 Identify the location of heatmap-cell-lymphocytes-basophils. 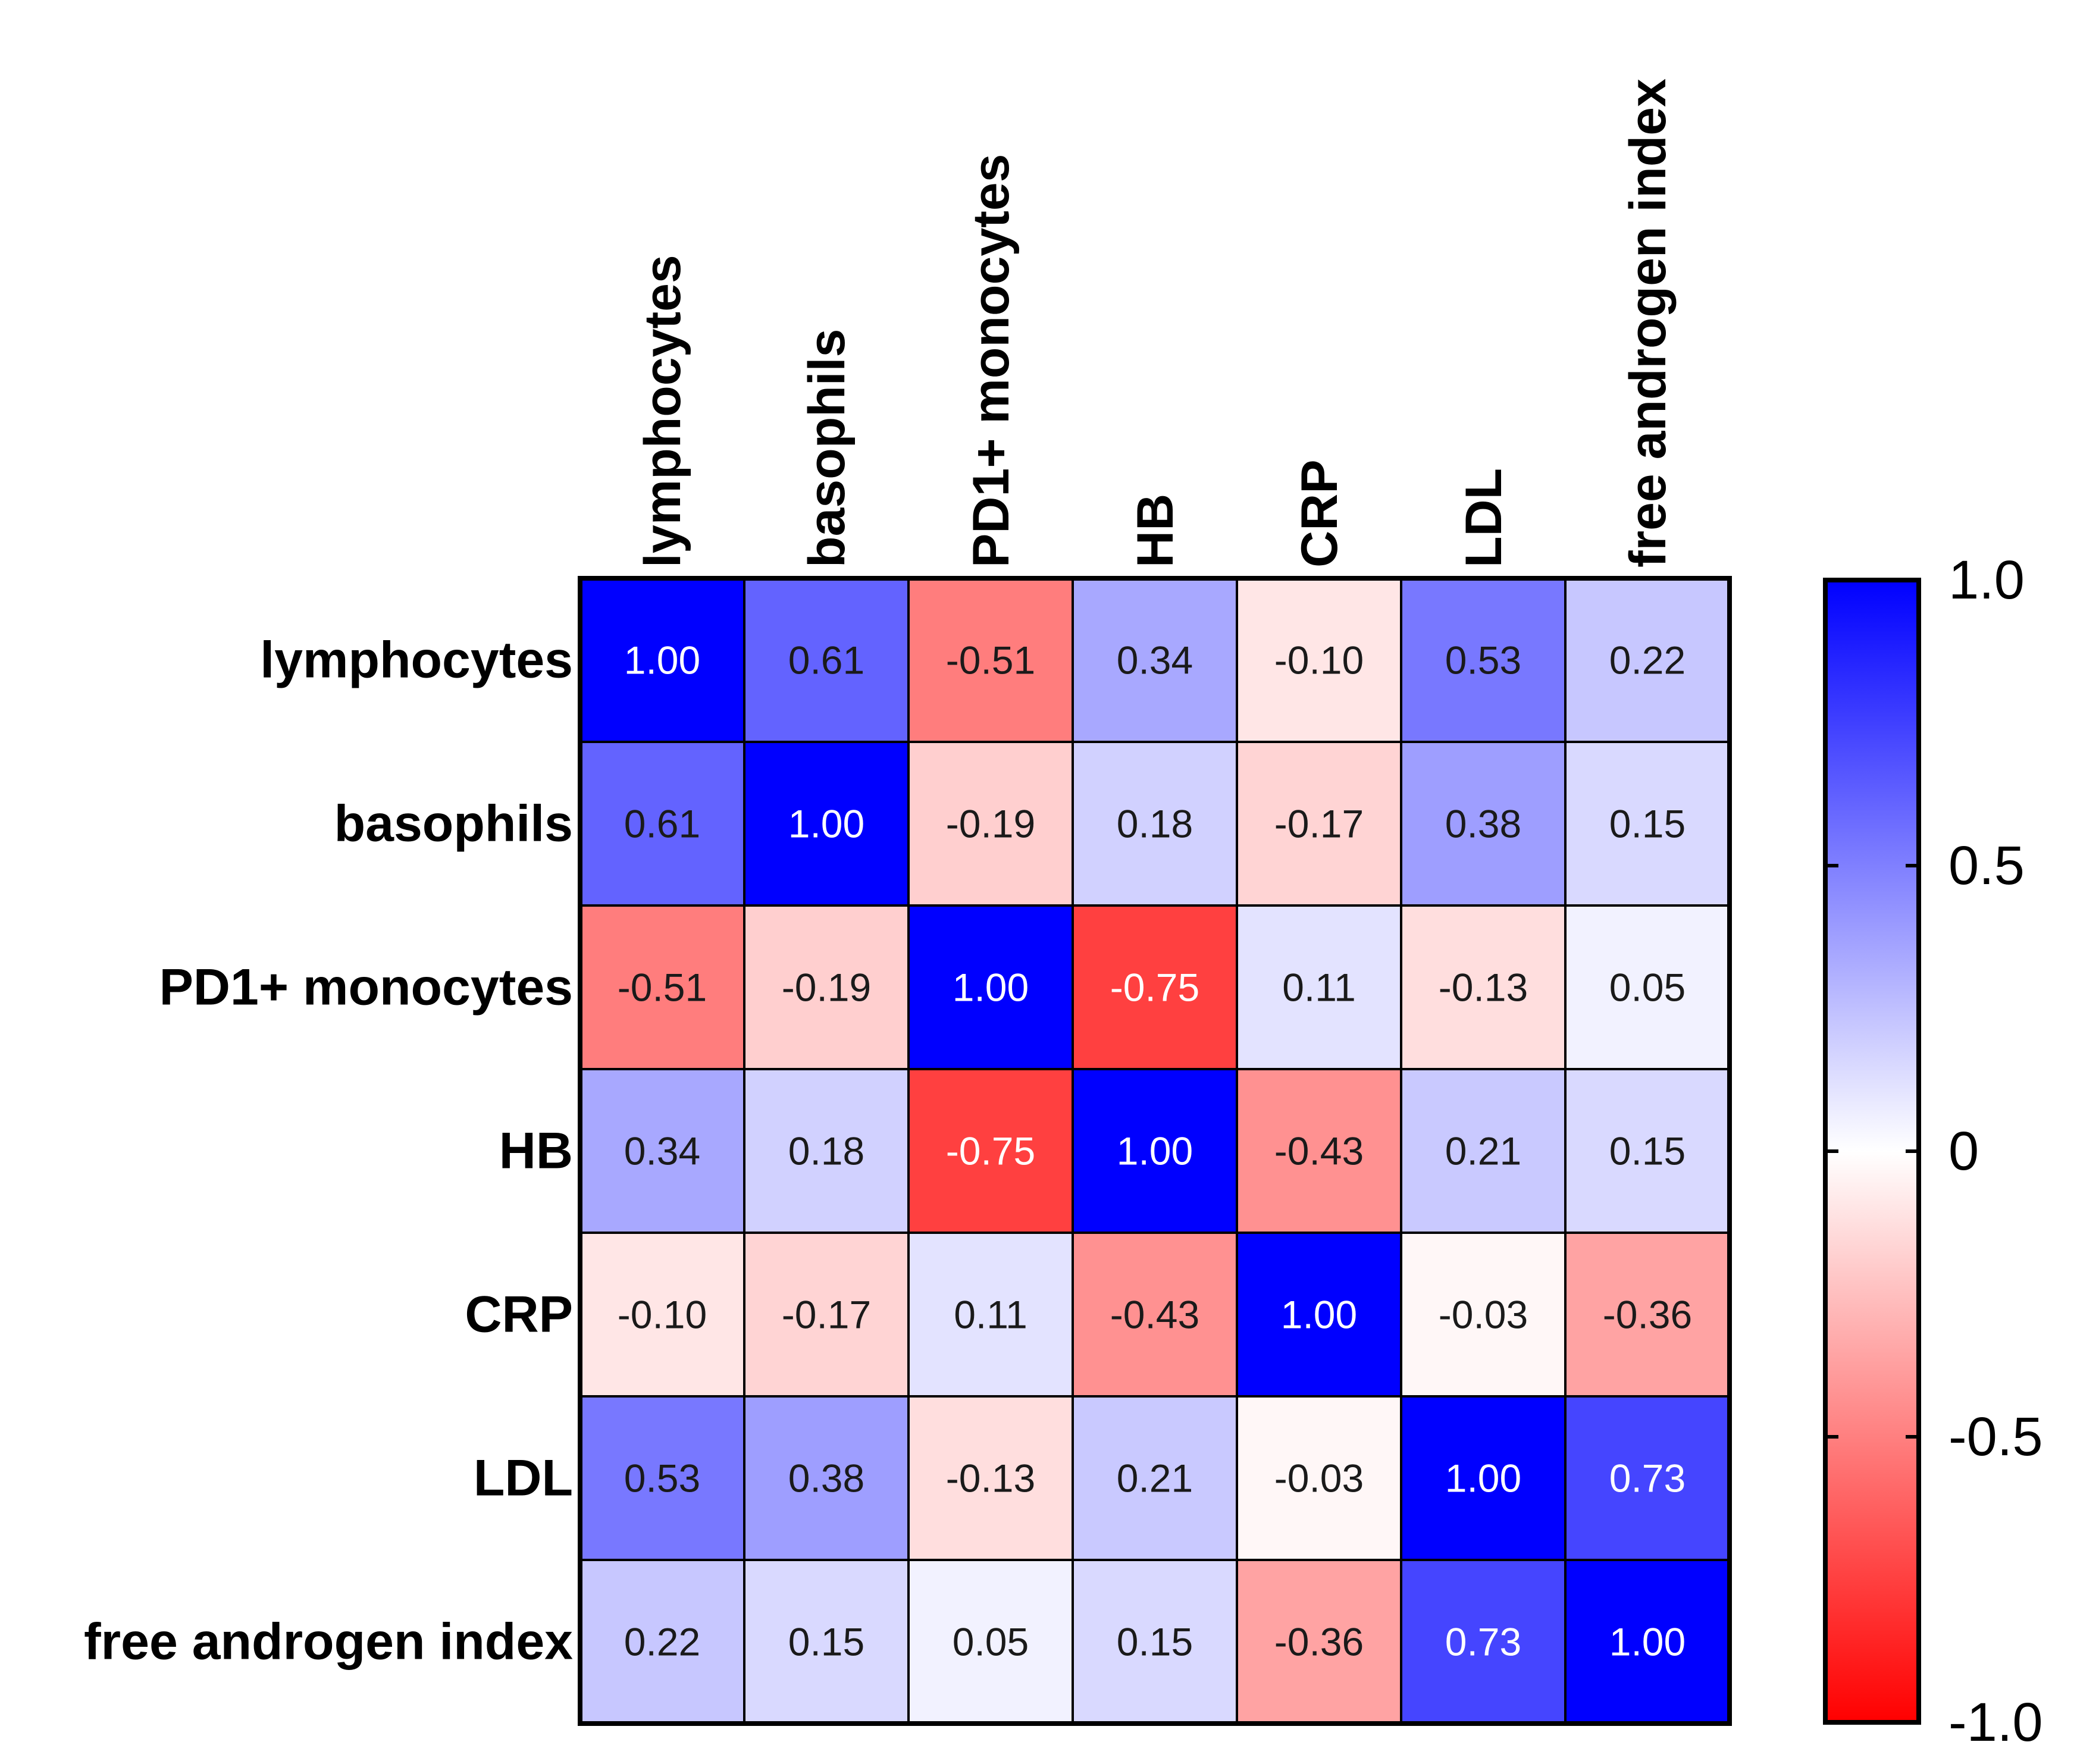
(827, 660).